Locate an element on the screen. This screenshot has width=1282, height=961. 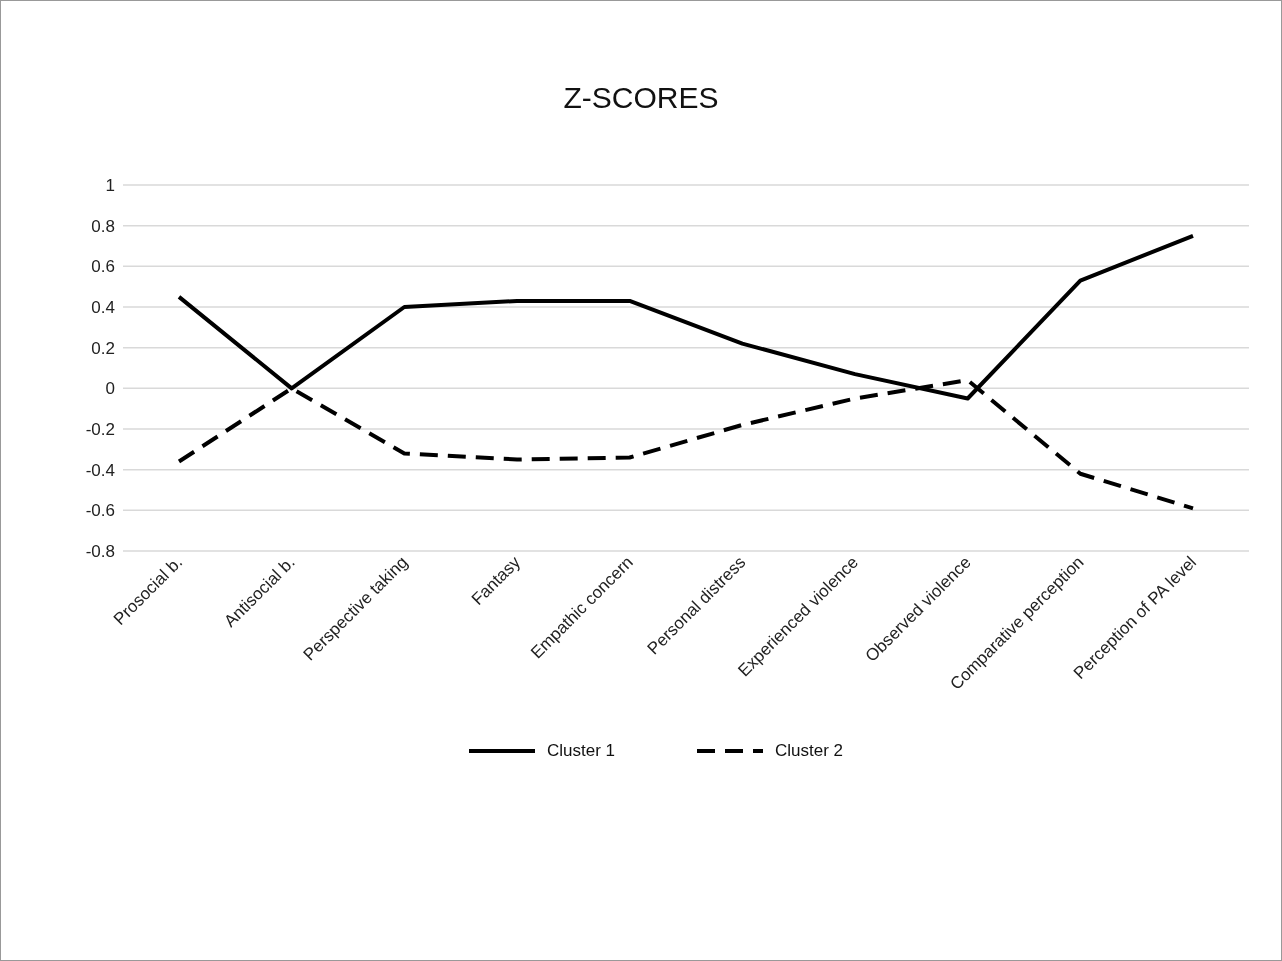
legend-label: Cluster 2 is located at coordinates (809, 751).